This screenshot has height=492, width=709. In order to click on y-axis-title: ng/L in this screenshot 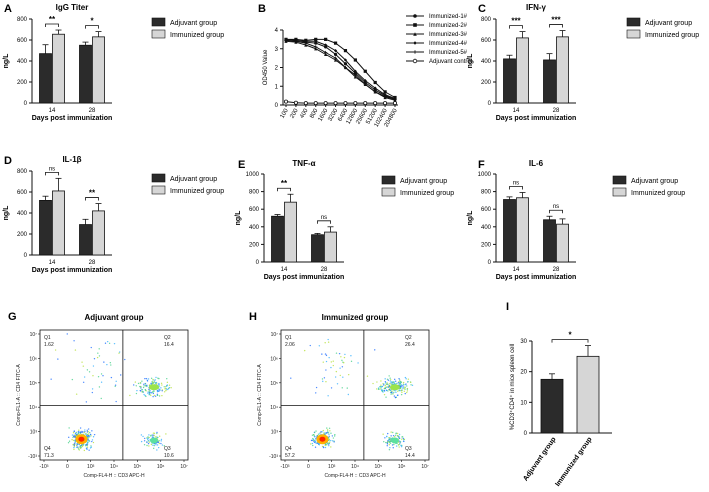, I will do `click(6, 60)`.